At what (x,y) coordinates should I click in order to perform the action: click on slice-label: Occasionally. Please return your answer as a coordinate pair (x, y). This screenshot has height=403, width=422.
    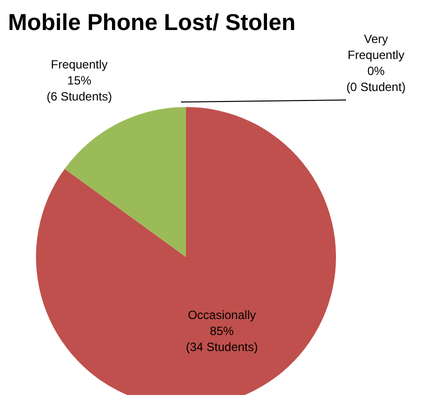
    Looking at the image, I should click on (222, 315).